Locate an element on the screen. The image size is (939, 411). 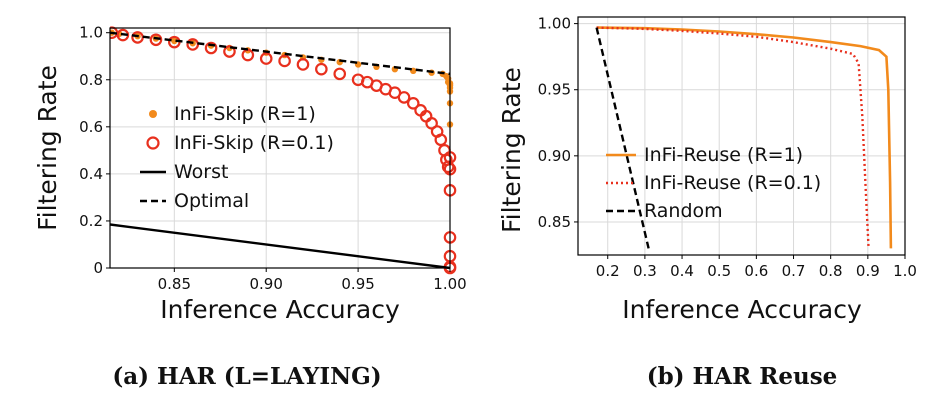
y-tick-label: 1.0 is located at coordinates (91, 33).